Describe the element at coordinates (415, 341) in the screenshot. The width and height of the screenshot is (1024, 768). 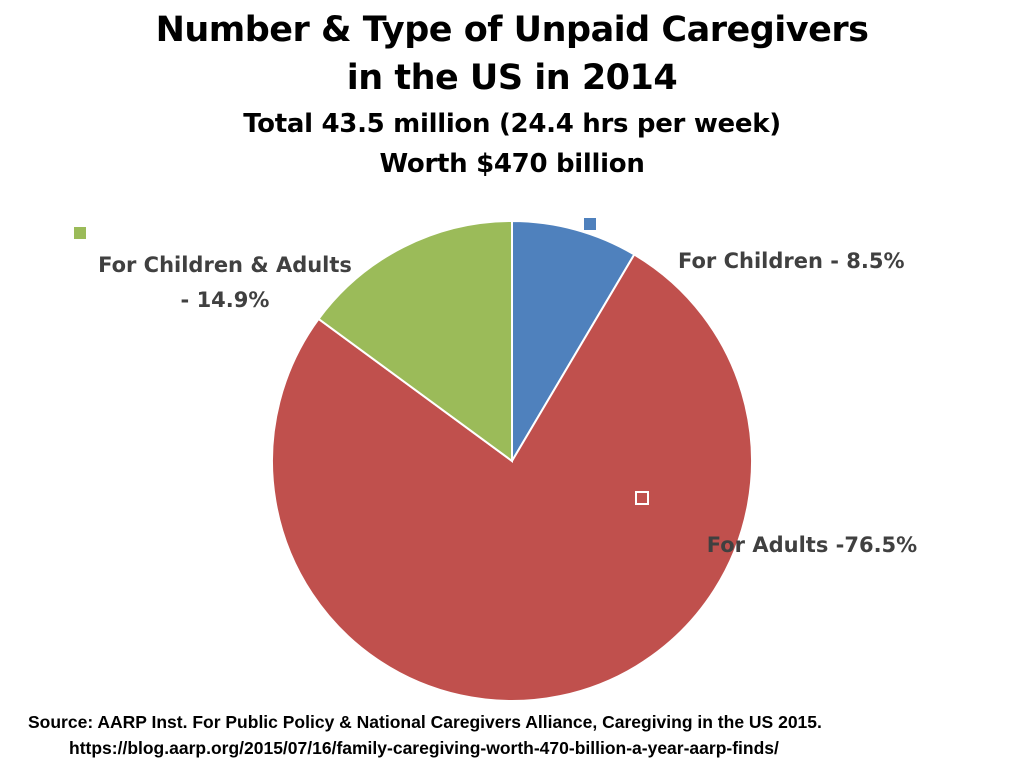
I see `pie-slice-children-adults` at that location.